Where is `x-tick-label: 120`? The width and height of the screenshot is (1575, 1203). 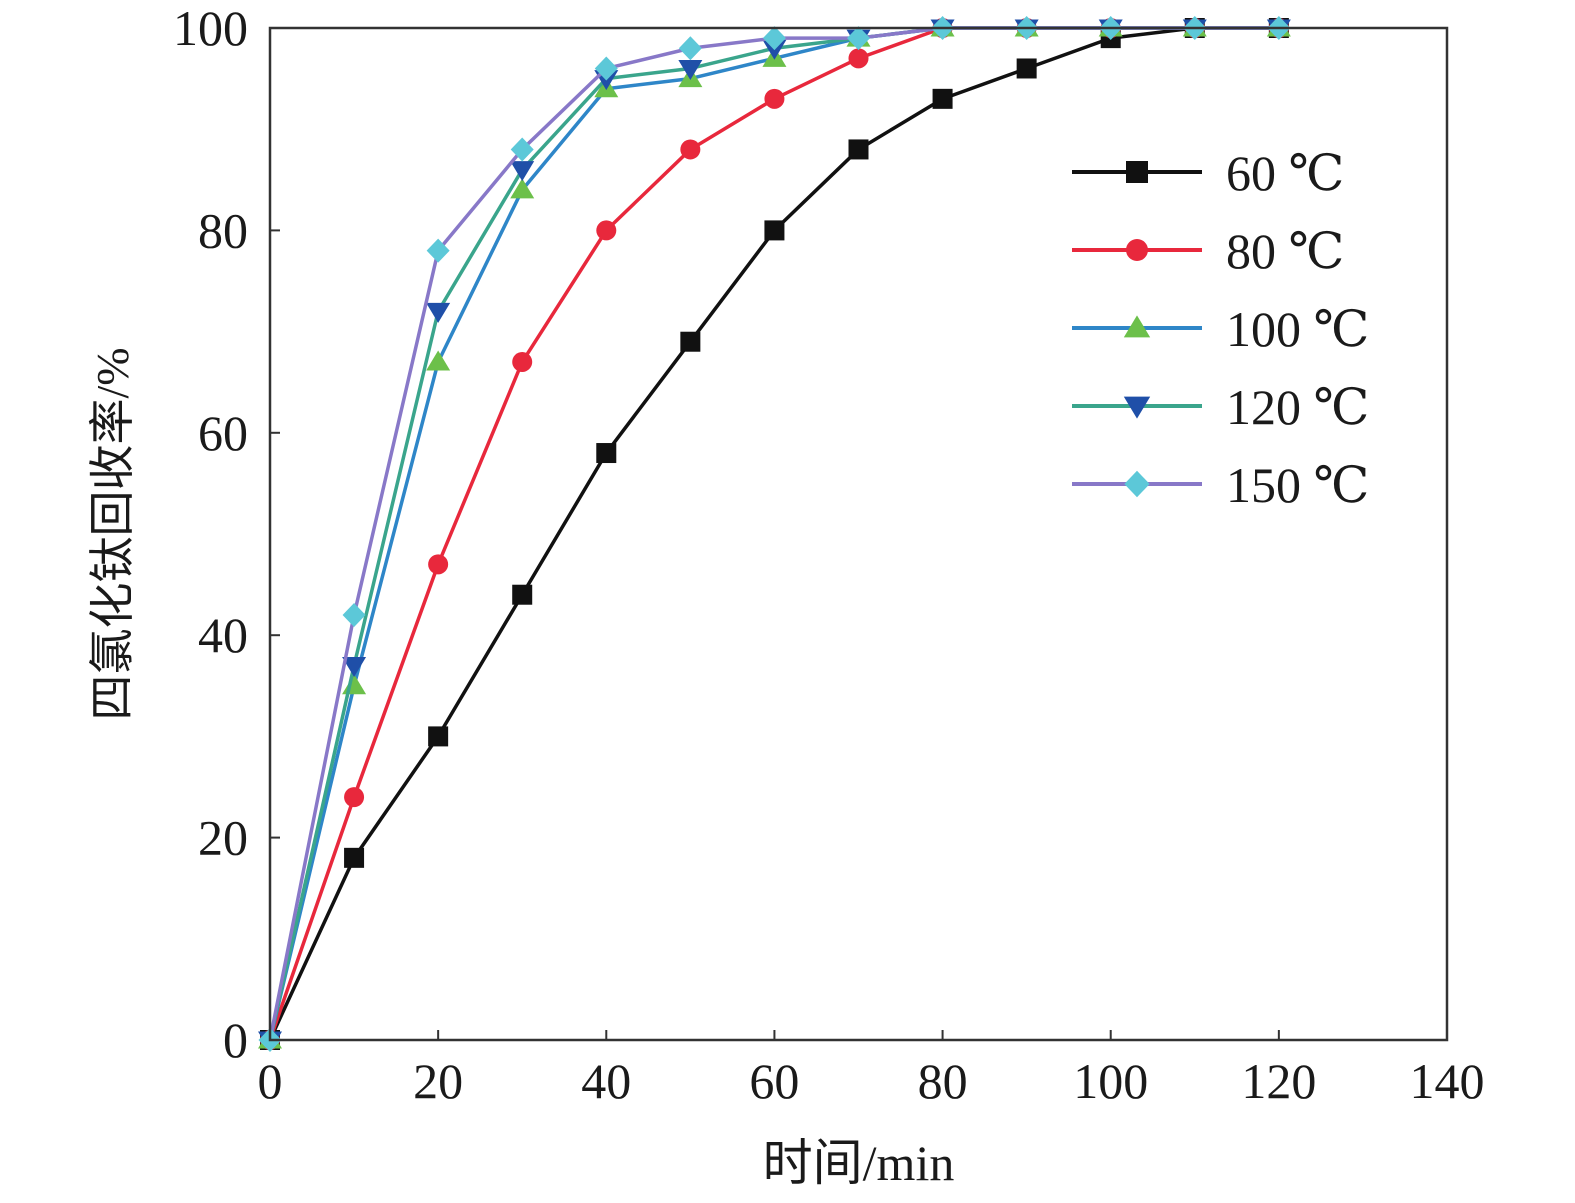
x-tick-label: 120 is located at coordinates (1278, 1081).